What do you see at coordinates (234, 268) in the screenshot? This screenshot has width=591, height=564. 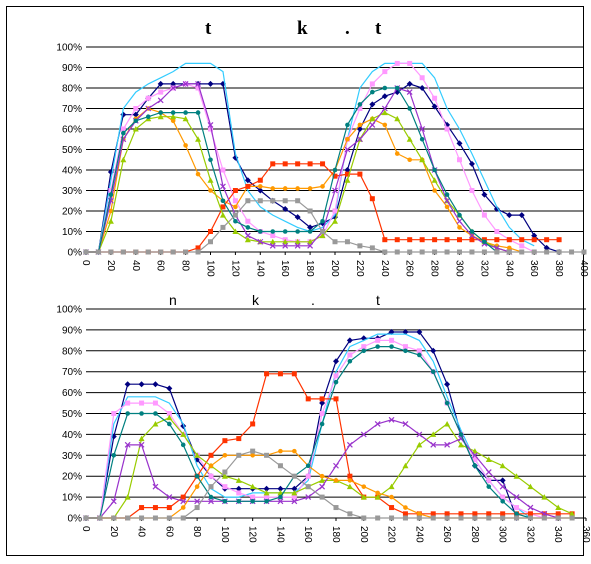 I see `top-x-tick-label: 120` at bounding box center [234, 268].